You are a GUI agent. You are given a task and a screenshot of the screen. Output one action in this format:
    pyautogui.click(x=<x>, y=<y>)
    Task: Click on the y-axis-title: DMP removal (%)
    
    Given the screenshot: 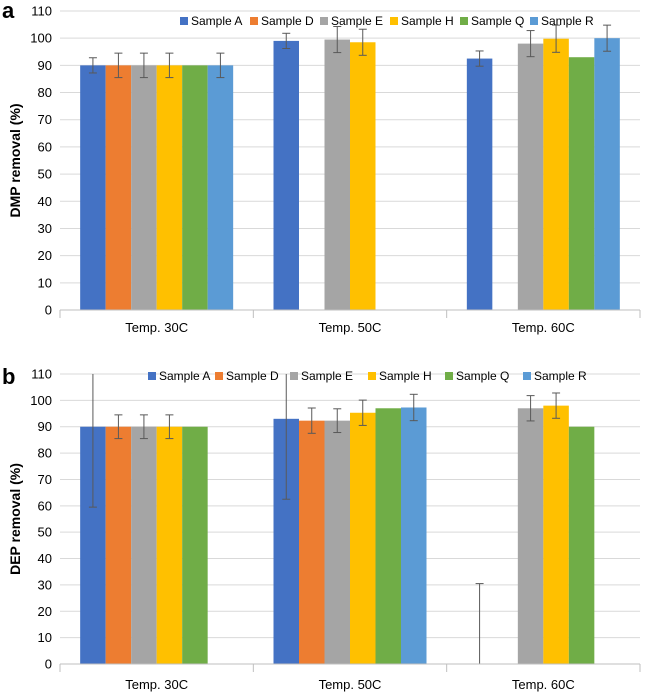 What is the action you would take?
    pyautogui.click(x=15, y=160)
    